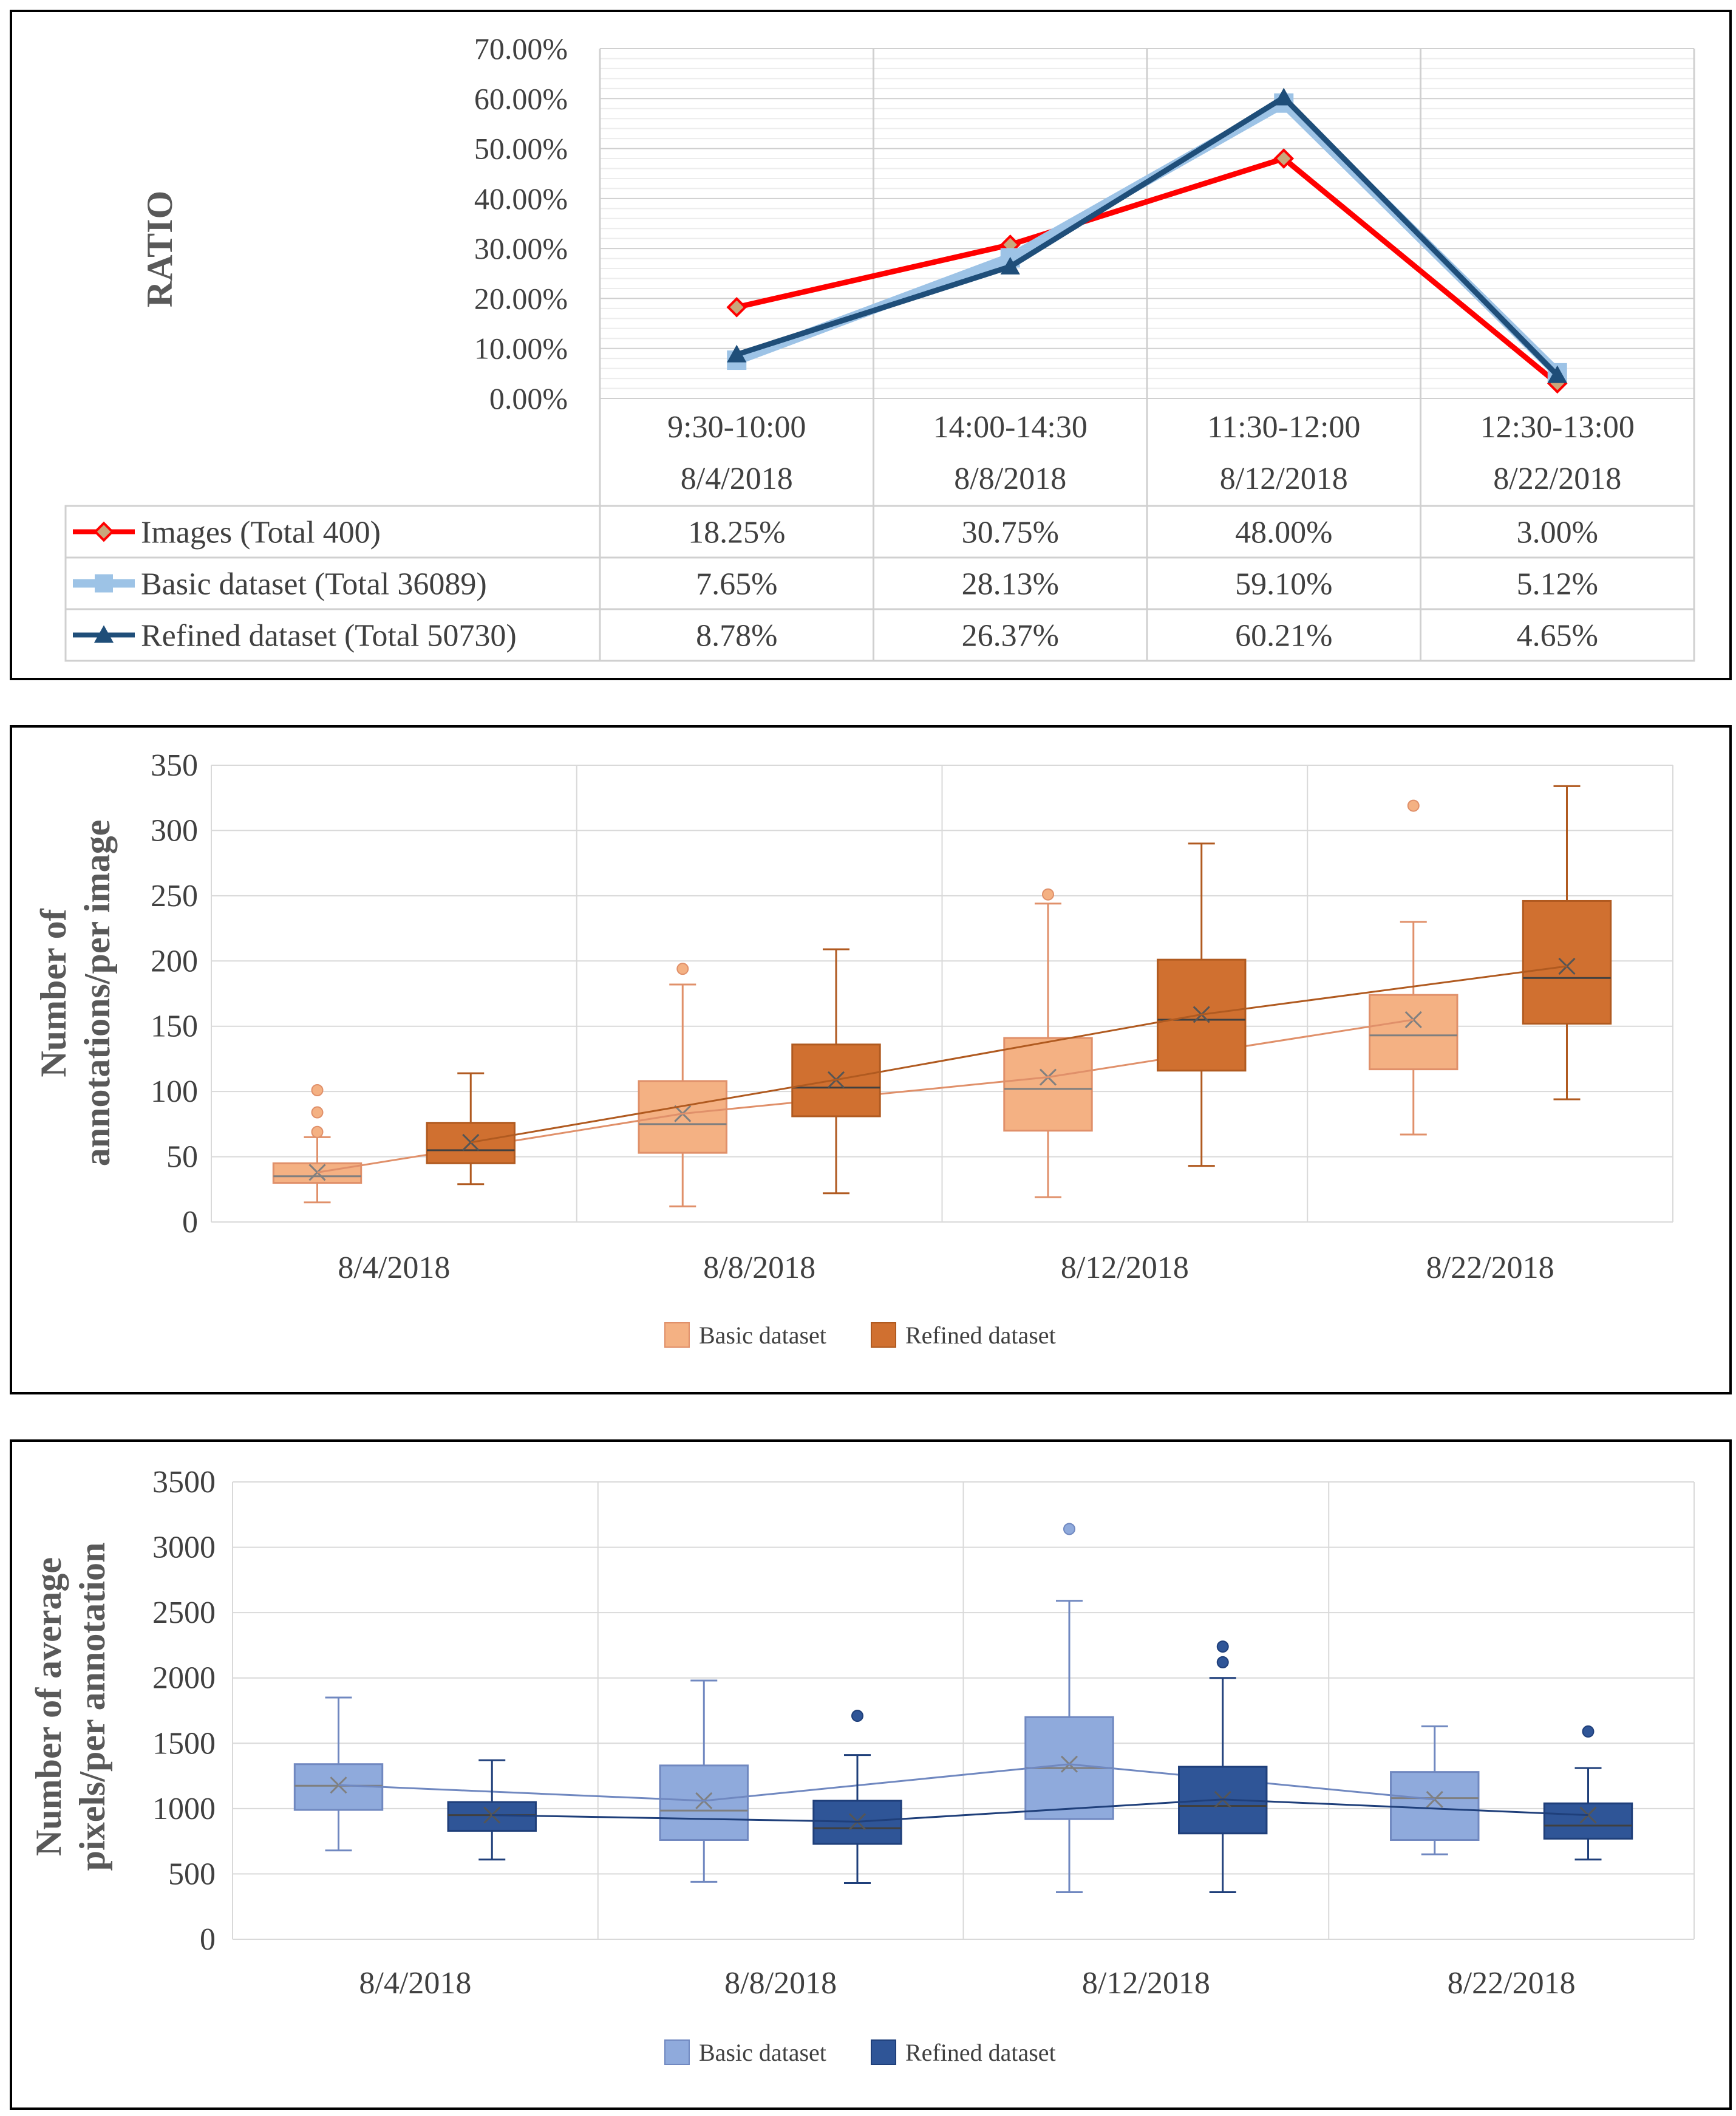 This screenshot has width=1736, height=2116. What do you see at coordinates (49, 1706) in the screenshot?
I see `y-axis-label-line: Number of average` at bounding box center [49, 1706].